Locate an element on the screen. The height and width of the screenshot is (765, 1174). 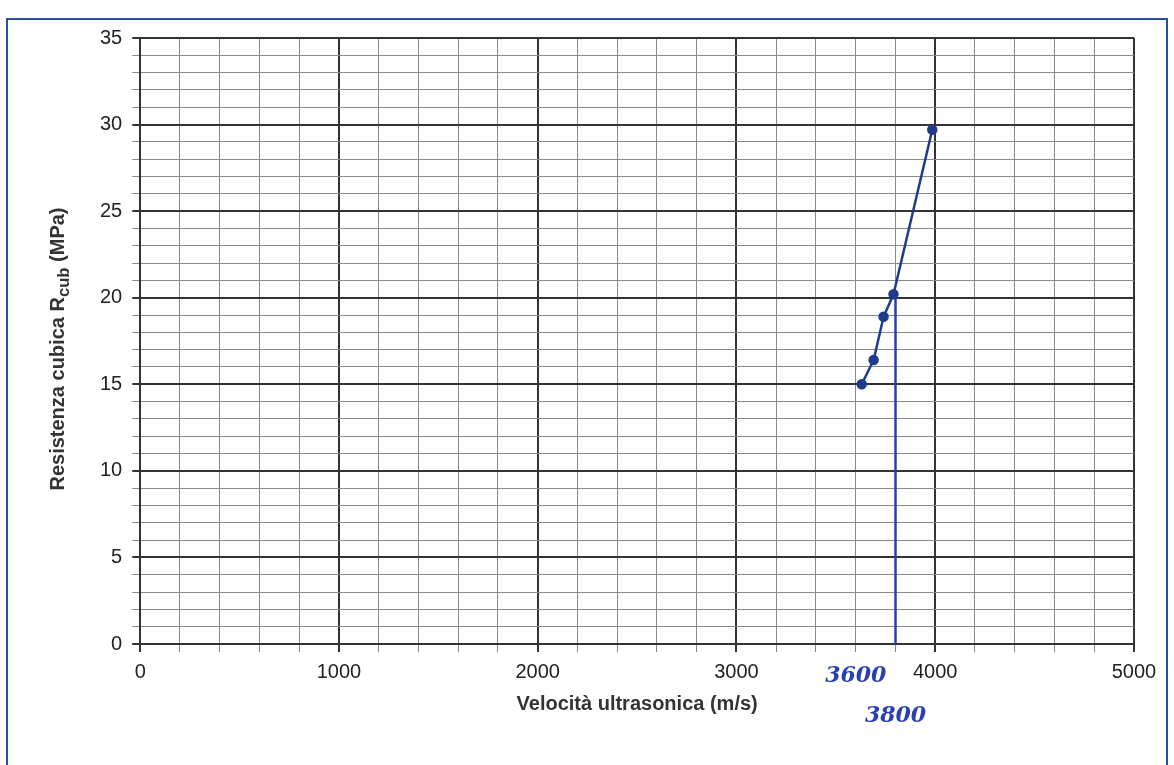
x-tick-label: 1000 is located at coordinates (339, 670).